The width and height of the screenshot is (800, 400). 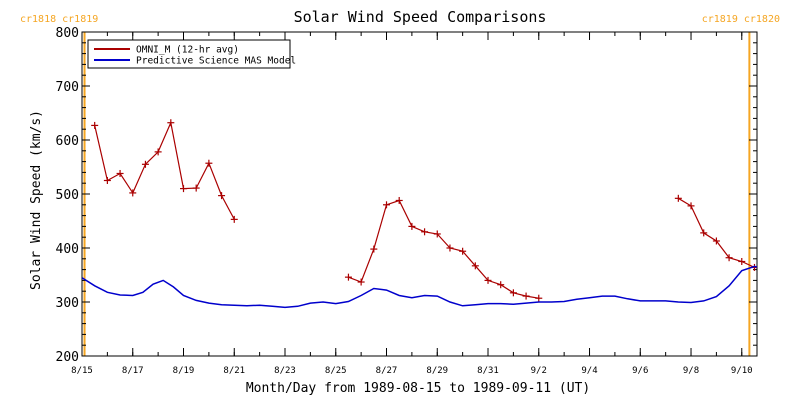 I want to click on y-tick-label: 200, so click(x=67, y=357).